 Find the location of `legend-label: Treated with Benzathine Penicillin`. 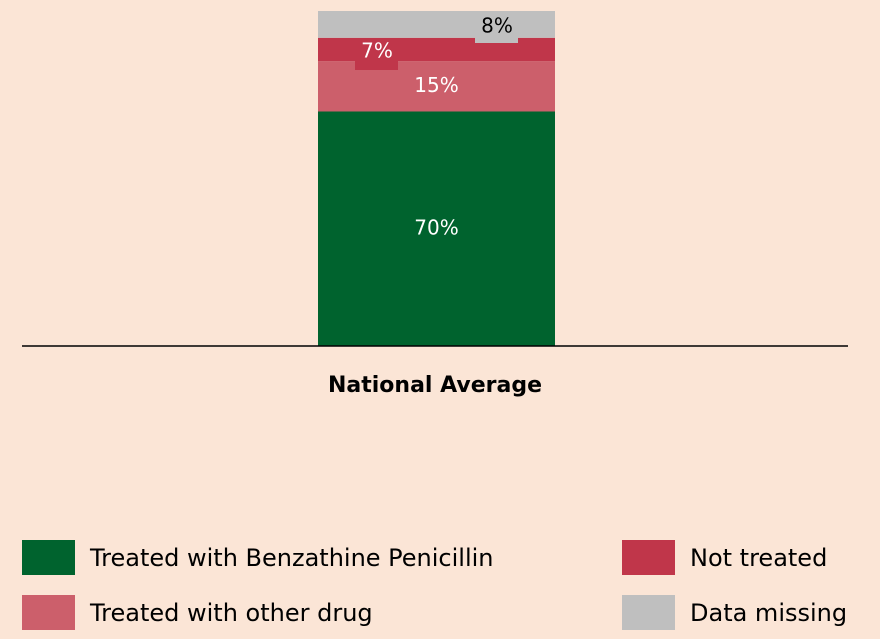

legend-label: Treated with Benzathine Penicillin is located at coordinates (291, 558).